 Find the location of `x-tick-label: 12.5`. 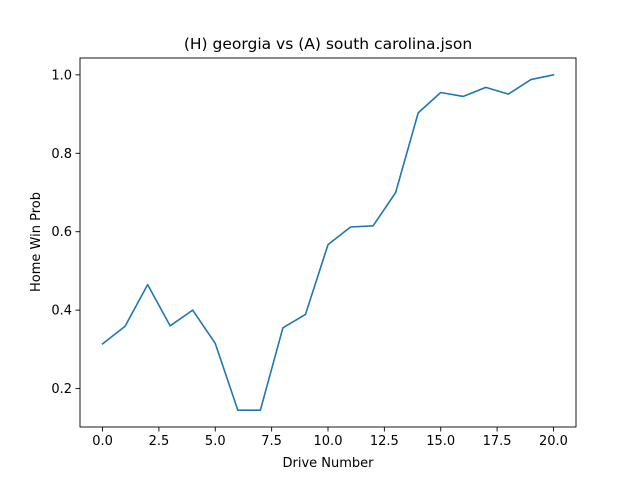

x-tick-label: 12.5 is located at coordinates (384, 441).